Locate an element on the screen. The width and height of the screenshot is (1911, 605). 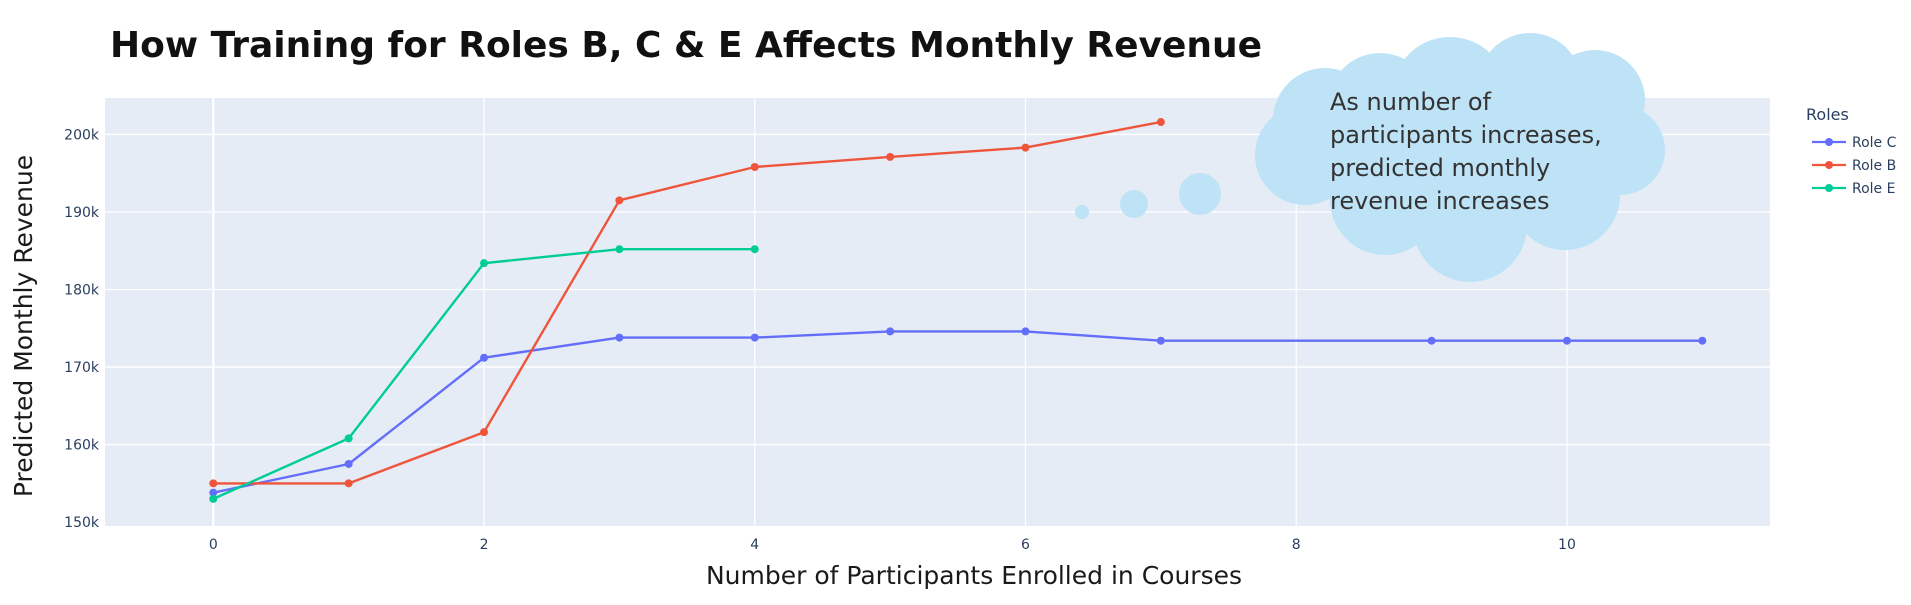
legend: Roles Role C Role B Role E is located at coordinates (1851, 151).